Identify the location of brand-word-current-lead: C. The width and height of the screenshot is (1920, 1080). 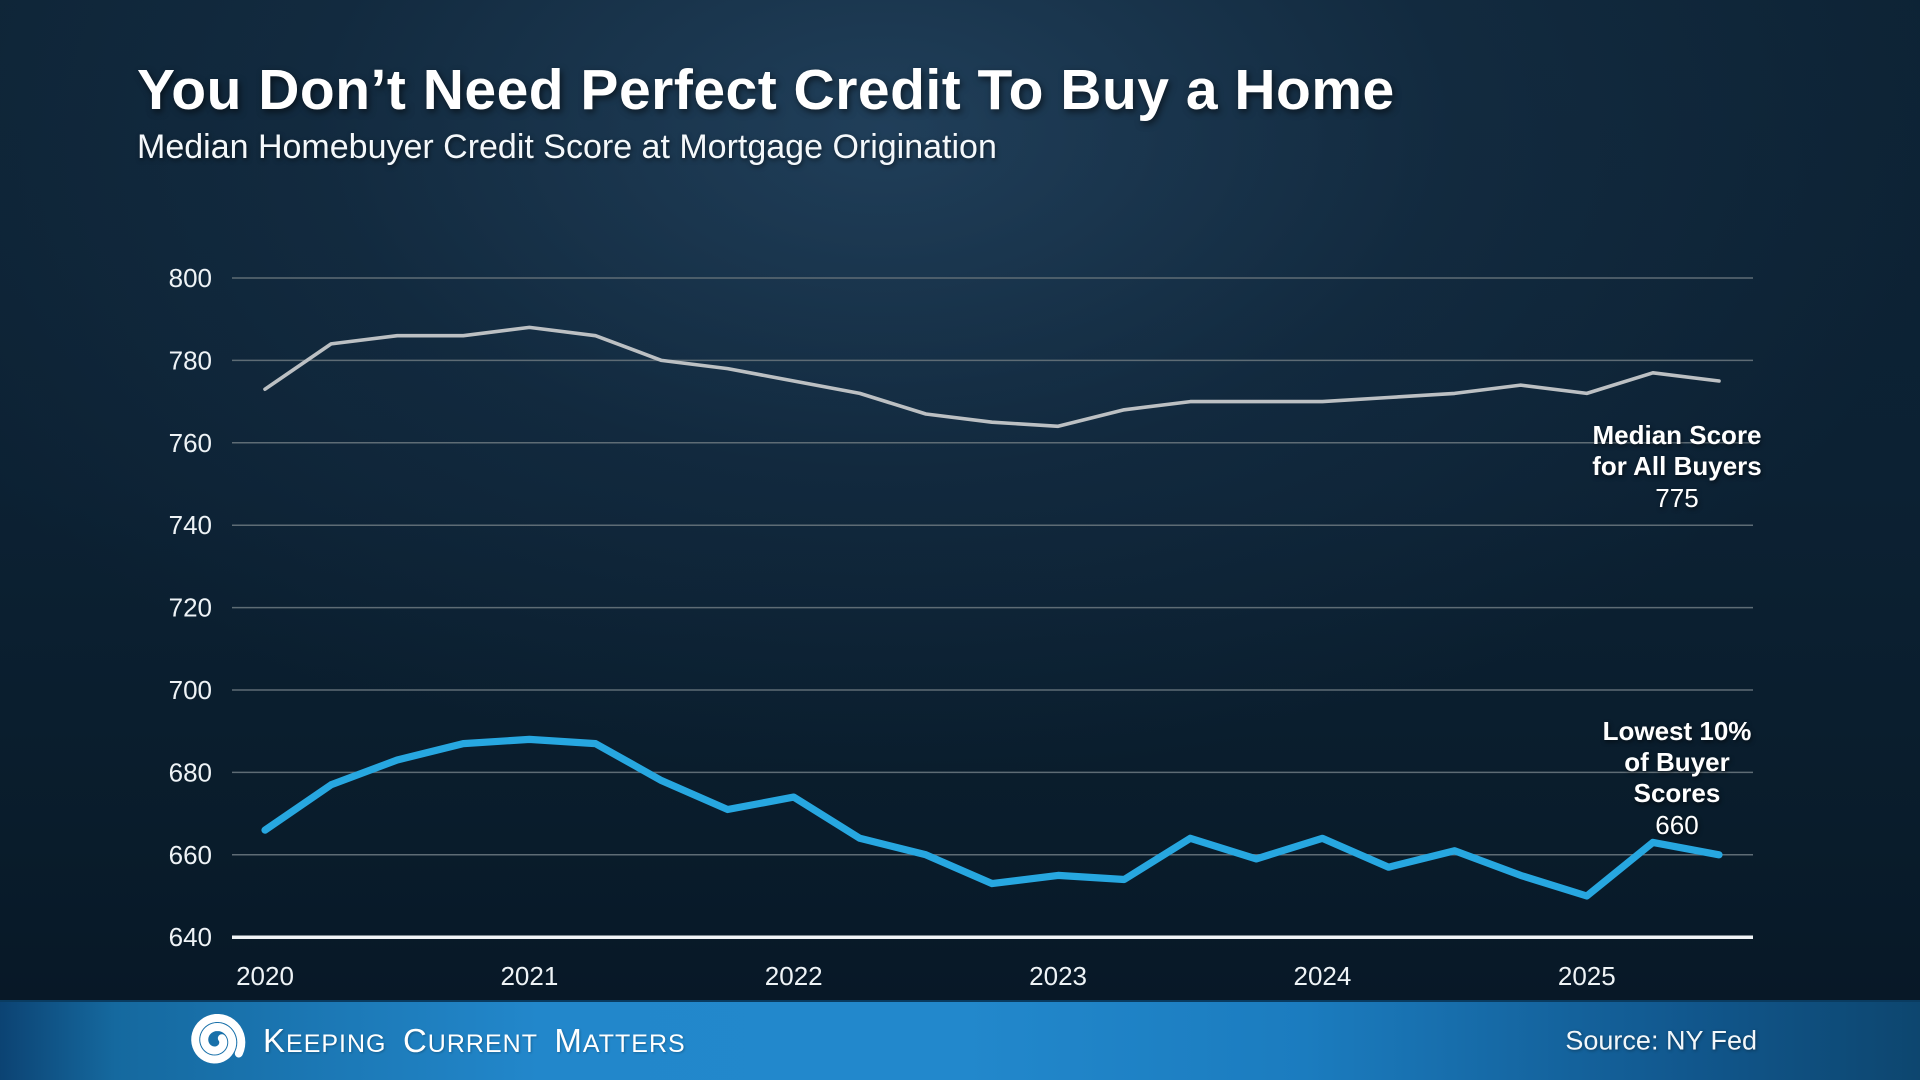
(415, 1040).